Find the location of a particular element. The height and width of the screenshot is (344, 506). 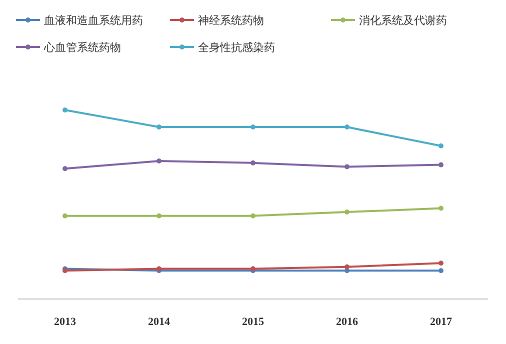

x-tick-label: 2015 is located at coordinates (253, 322).